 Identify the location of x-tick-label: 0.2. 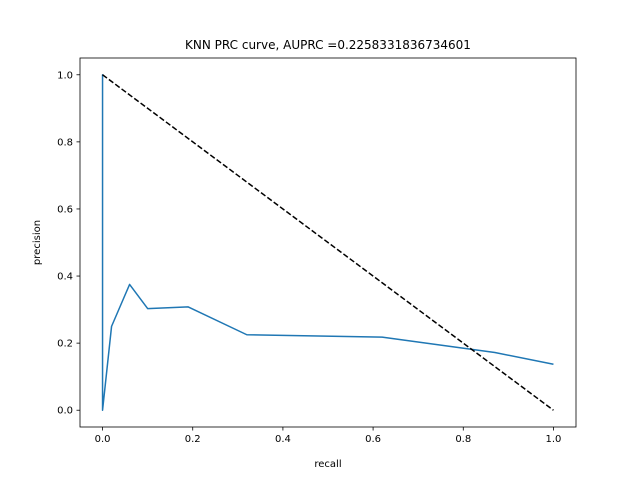
(193, 439).